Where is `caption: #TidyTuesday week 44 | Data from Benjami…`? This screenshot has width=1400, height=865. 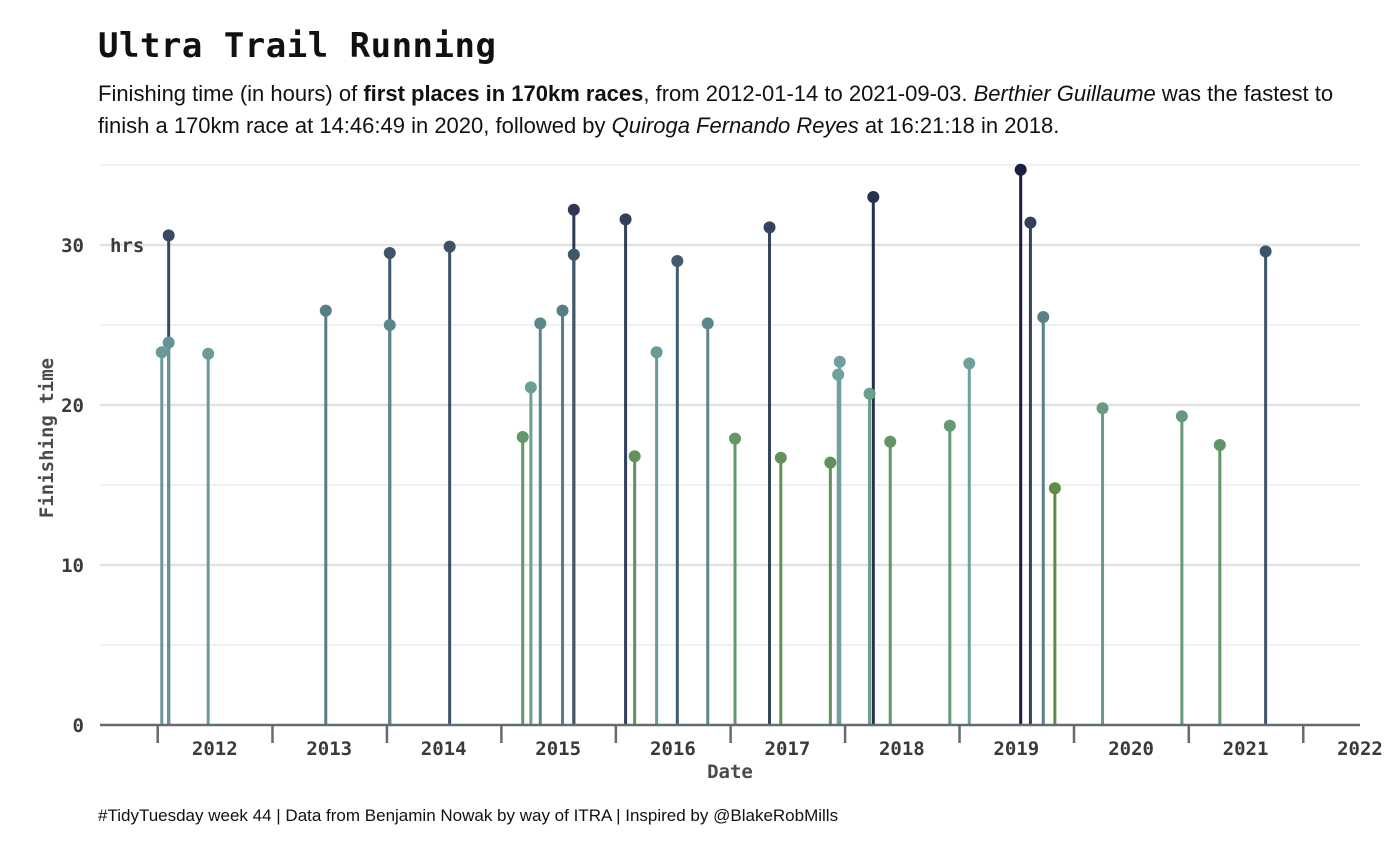
caption: #TidyTuesday week 44 | Data from Benjami… is located at coordinates (468, 815).